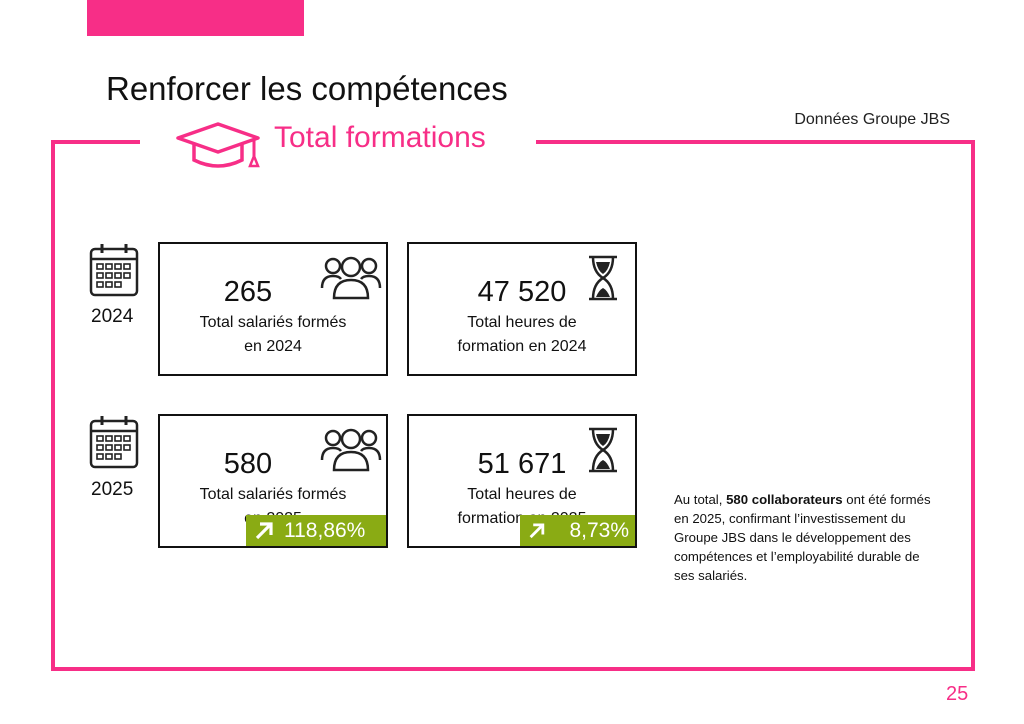 The image size is (1024, 724). Describe the element at coordinates (248, 292) in the screenshot. I see `employees-count: 265` at that location.